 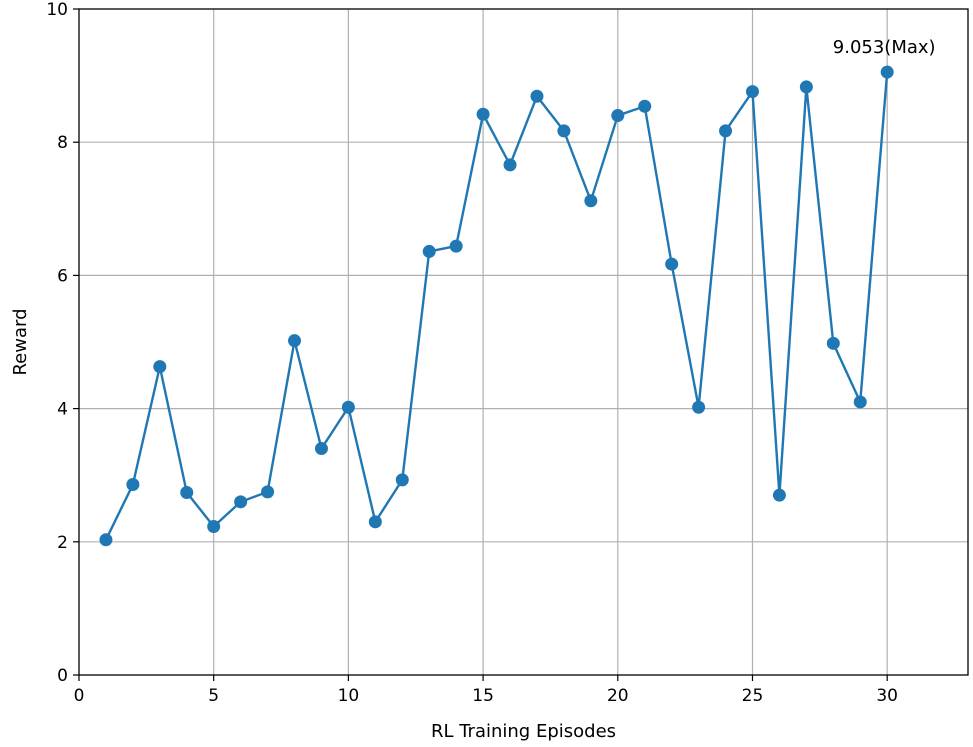 What do you see at coordinates (62, 676) in the screenshot?
I see `y-tick-label: 0` at bounding box center [62, 676].